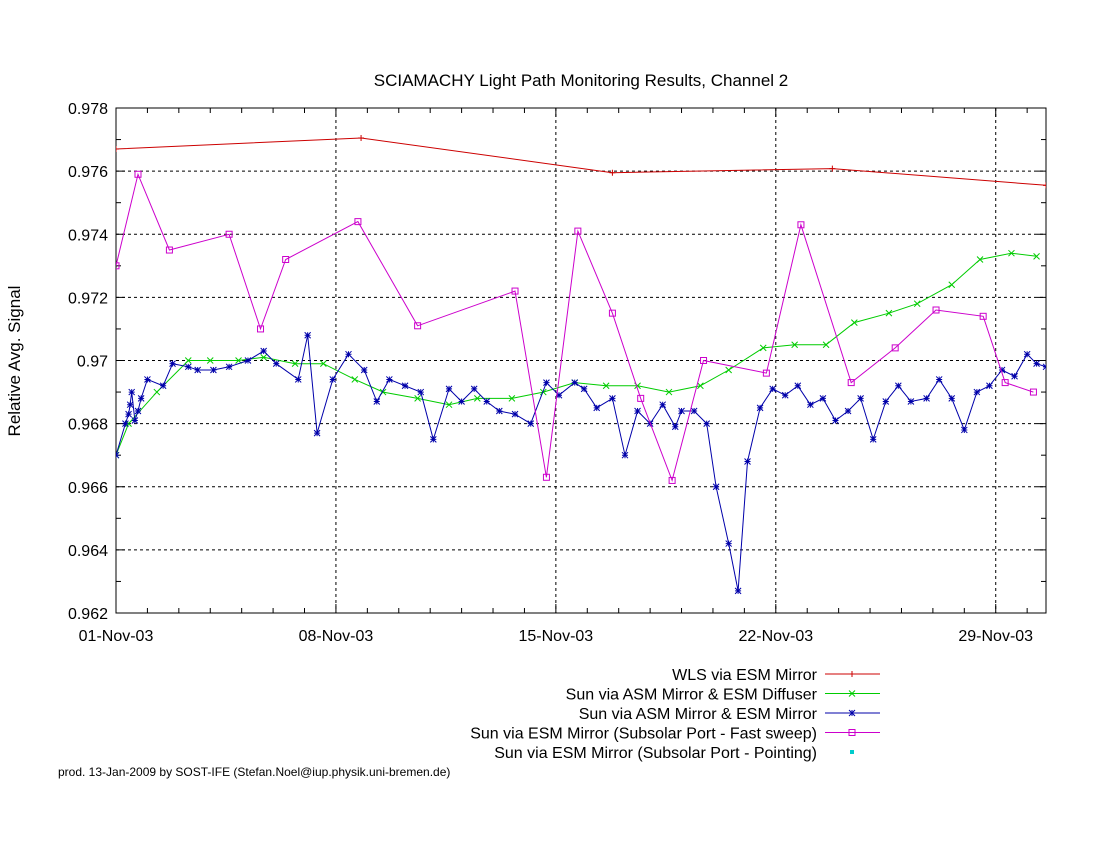 This screenshot has height=850, width=1100. I want to click on y-tick-label: 0.974, so click(88, 235).